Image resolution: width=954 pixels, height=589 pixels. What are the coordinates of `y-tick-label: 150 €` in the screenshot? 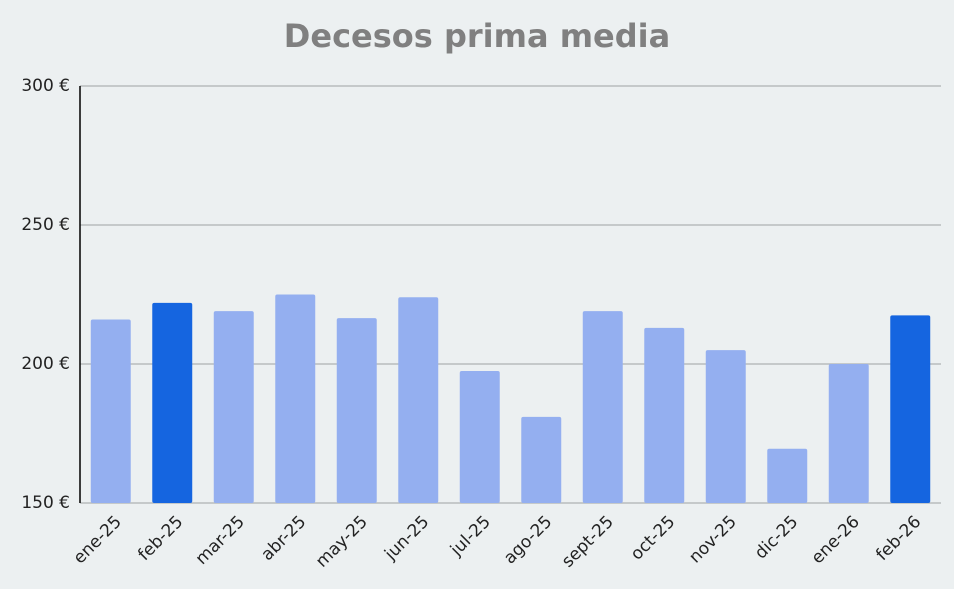 It's located at (45, 503).